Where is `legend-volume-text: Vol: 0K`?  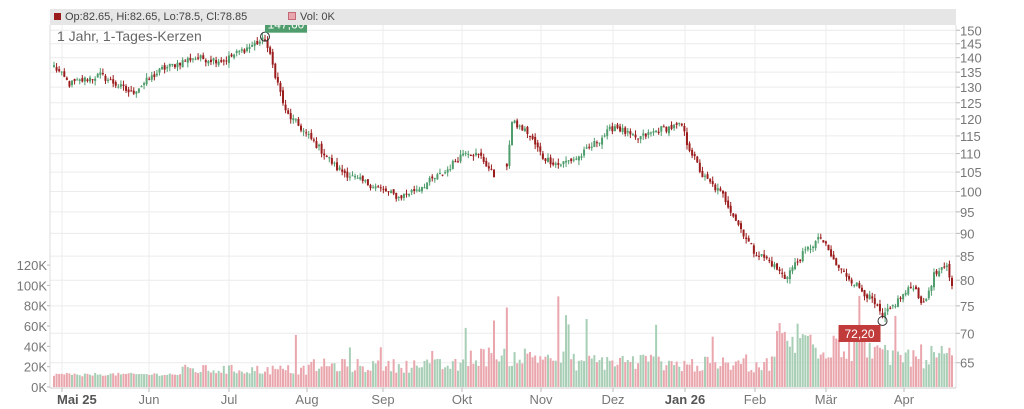
legend-volume-text: Vol: 0K is located at coordinates (317, 17).